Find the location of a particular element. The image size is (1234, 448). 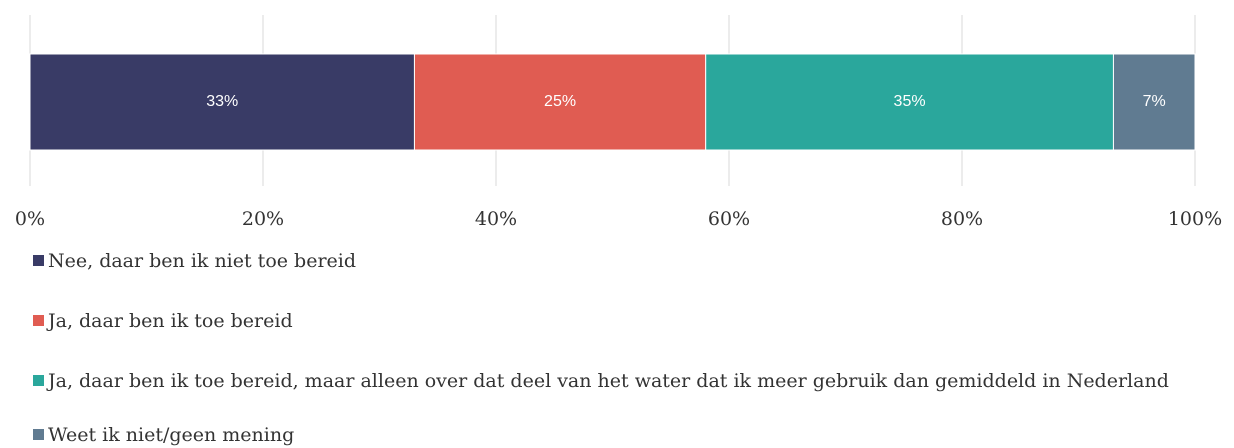

data-label: 7% is located at coordinates (1154, 101).